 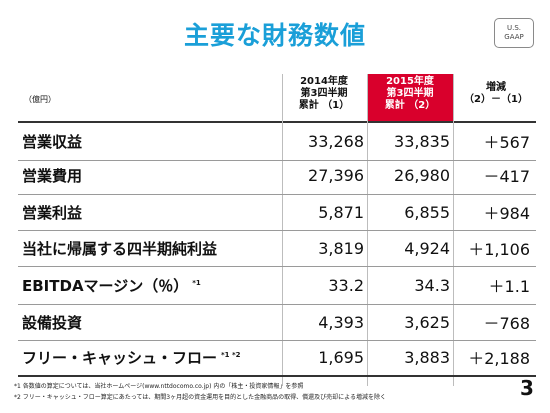 I want to click on badge-line2: GAAP, so click(x=514, y=37).